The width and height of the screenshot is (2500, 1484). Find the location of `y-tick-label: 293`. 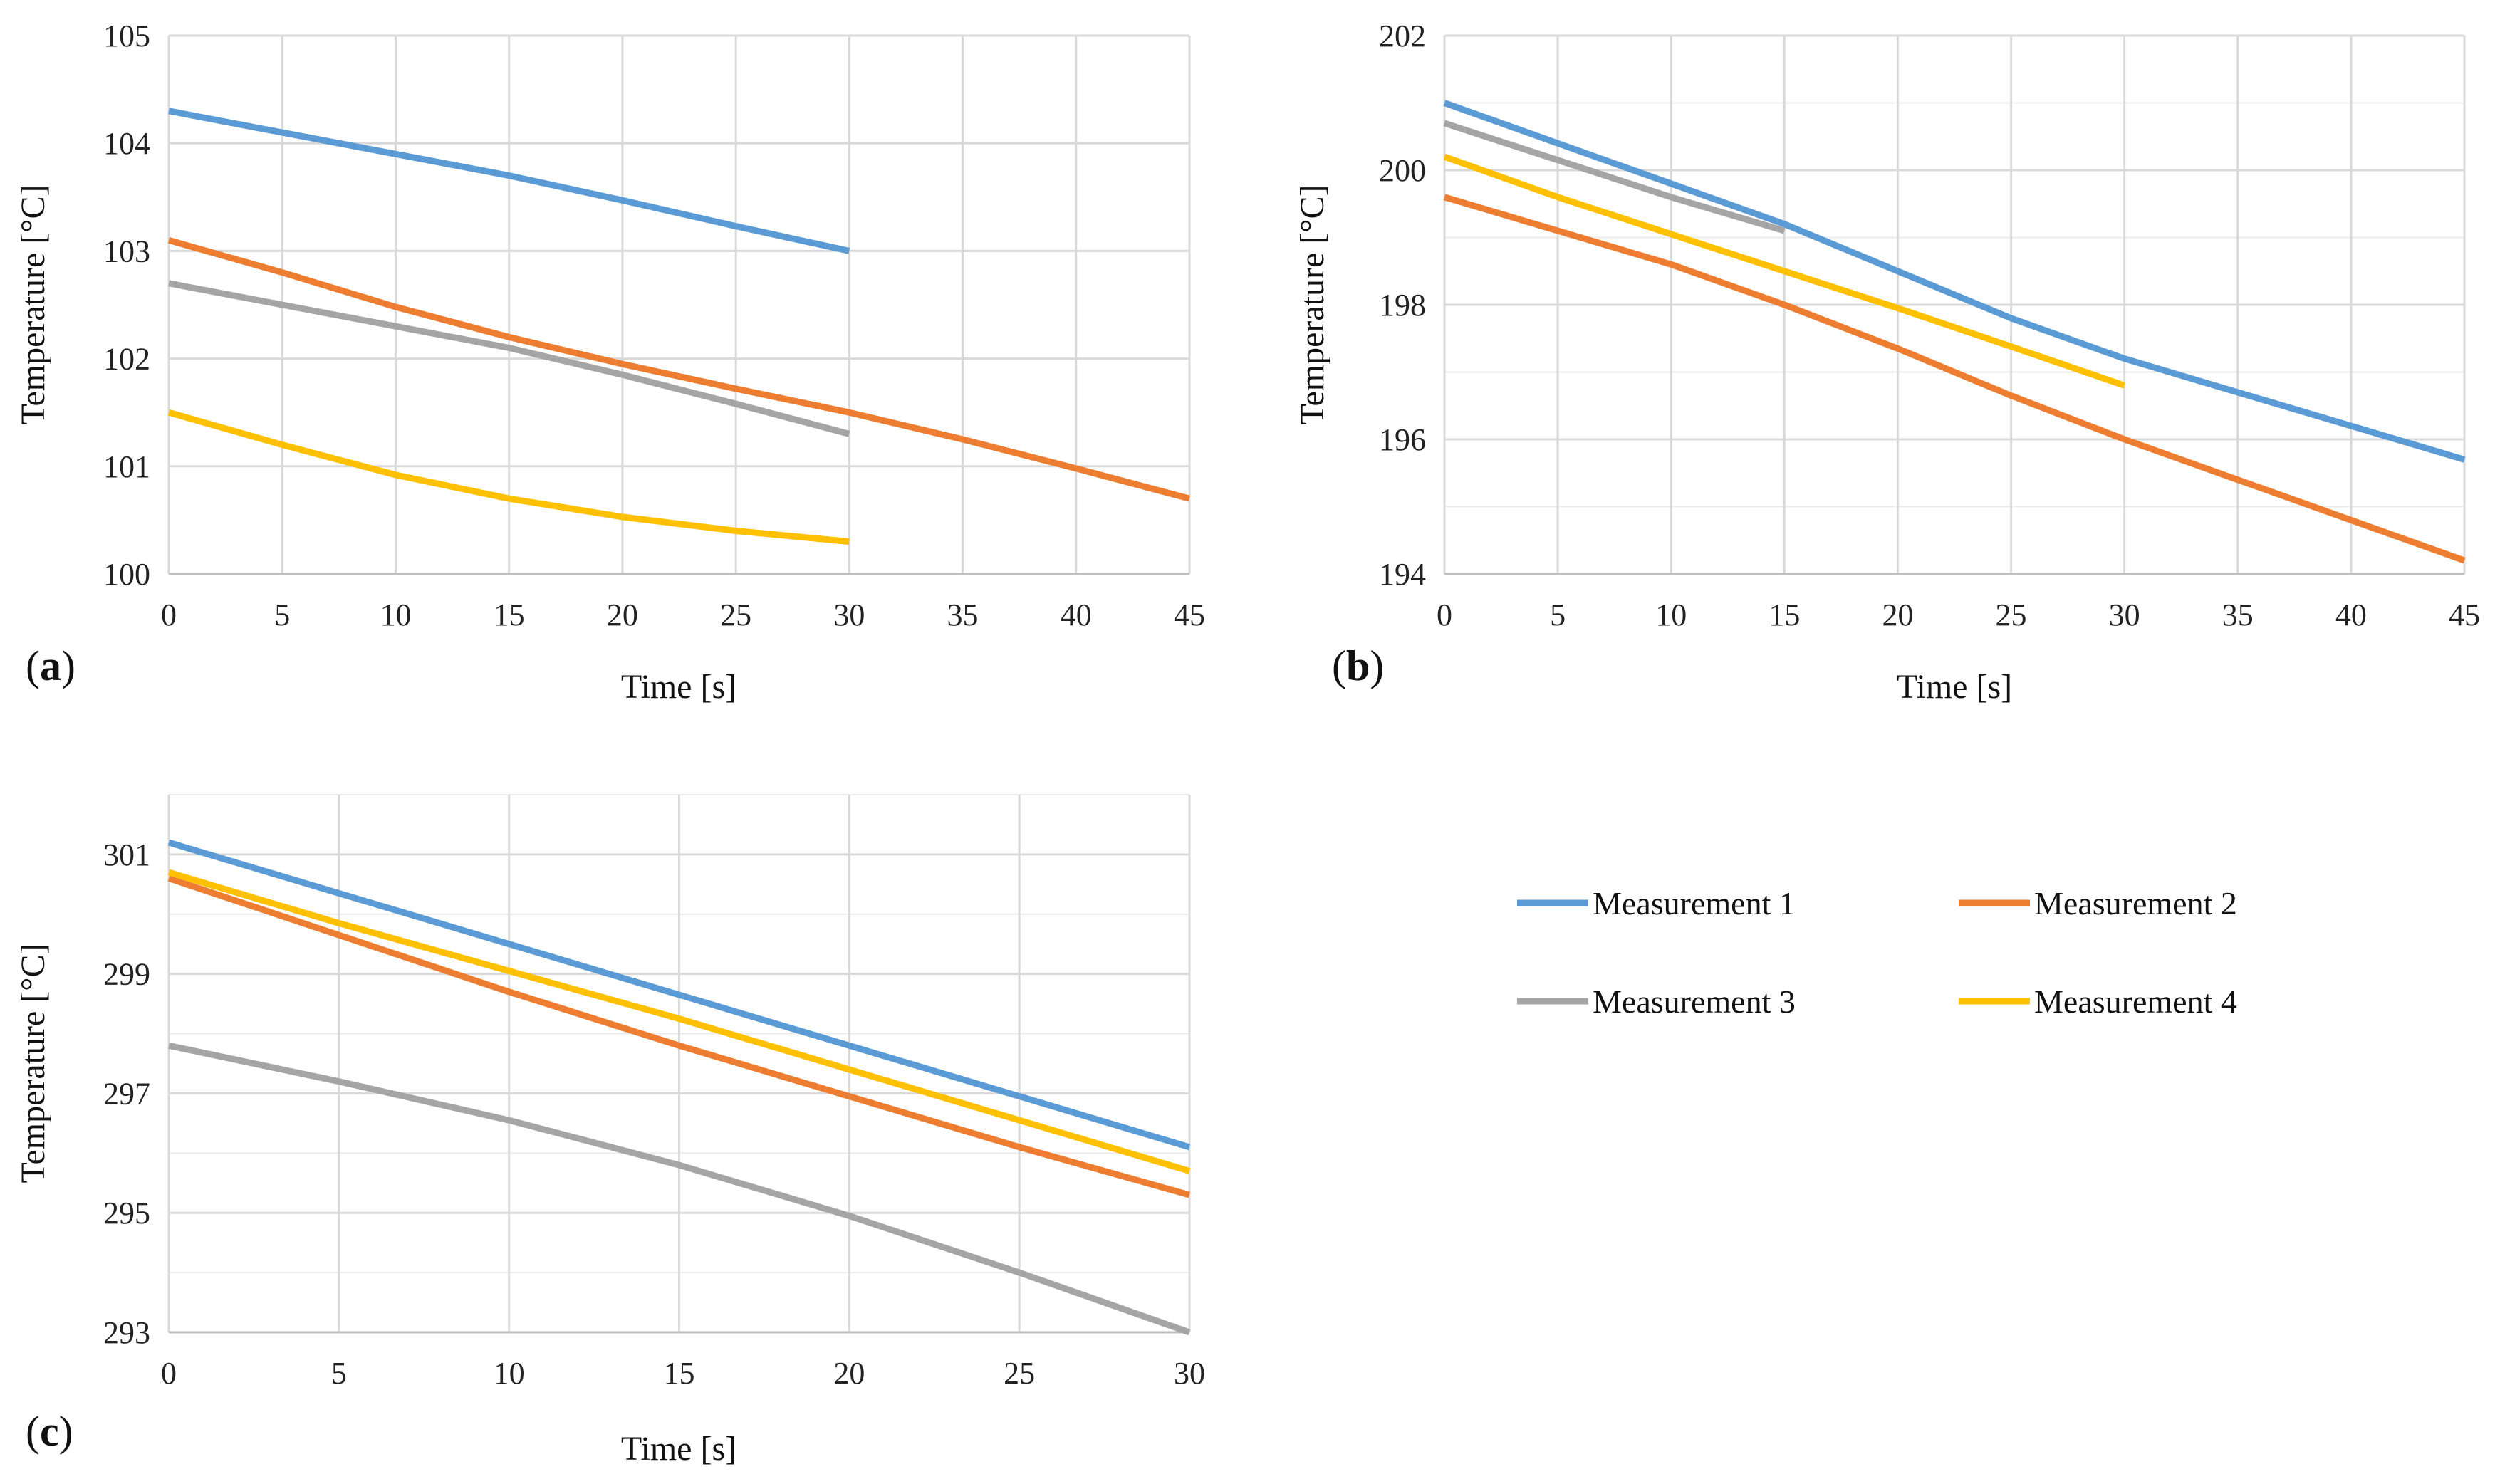

y-tick-label: 293 is located at coordinates (126, 1332).